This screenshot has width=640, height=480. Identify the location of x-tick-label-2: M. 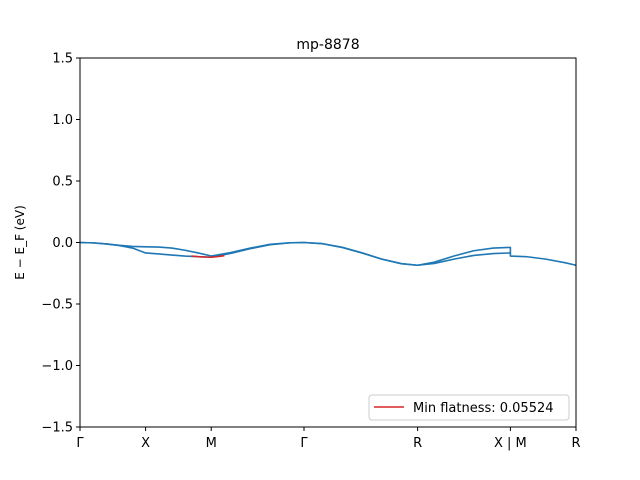
(211, 443).